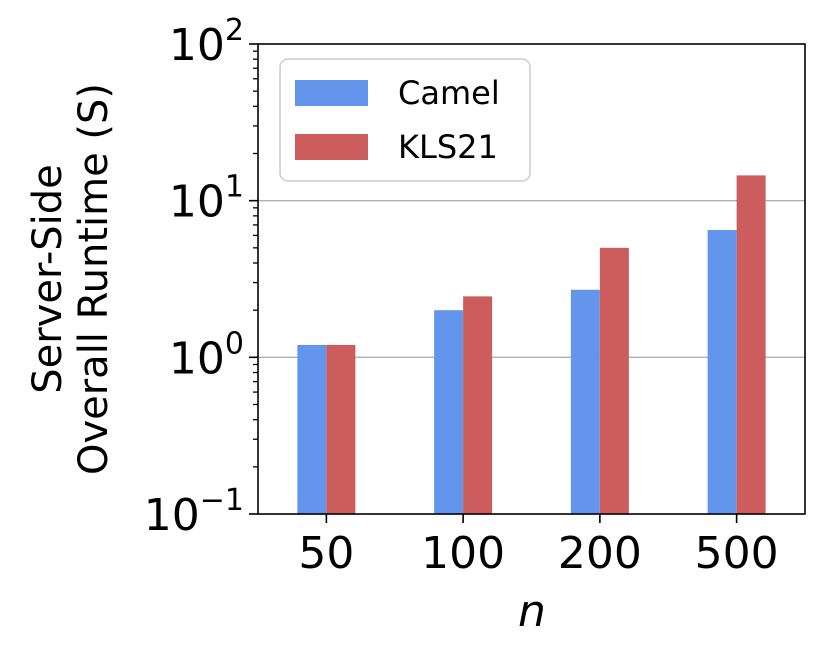 The height and width of the screenshot is (664, 830). Describe the element at coordinates (405, 120) in the screenshot. I see `legend: Camel KLS21` at that location.